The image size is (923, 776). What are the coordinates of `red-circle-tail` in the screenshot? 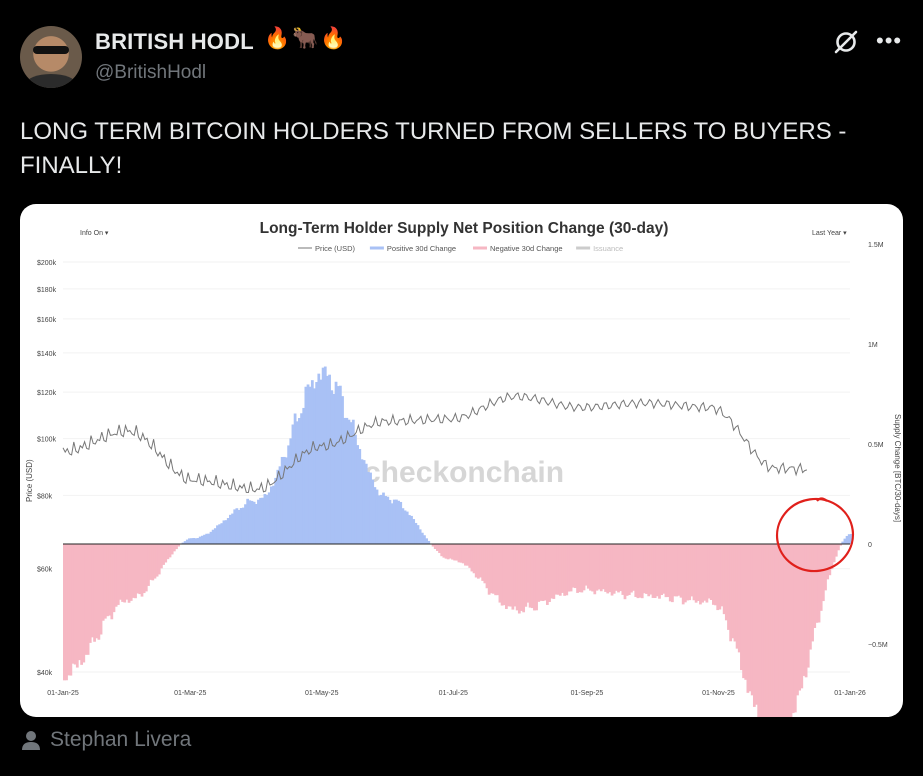 It's located at (822, 499).